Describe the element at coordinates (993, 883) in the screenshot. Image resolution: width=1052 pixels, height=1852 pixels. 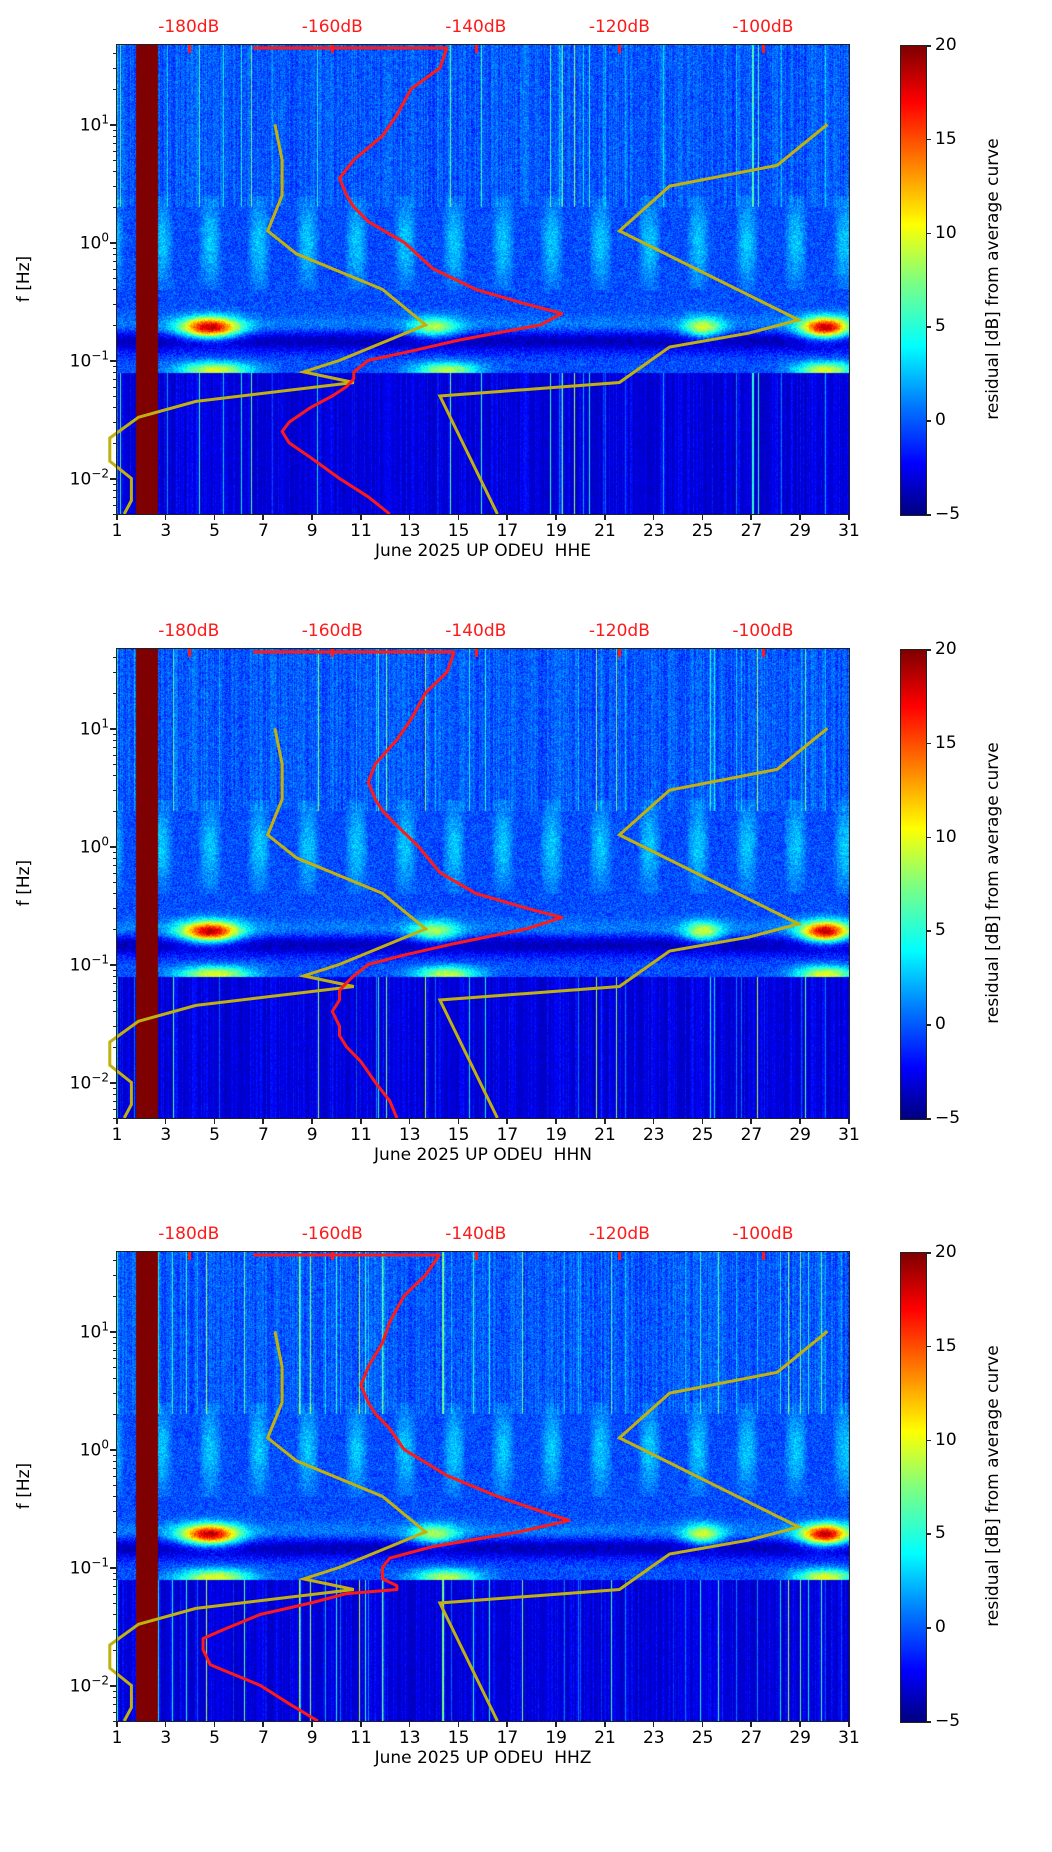
I see `colorbar-label: residual [dB] from average curve` at that location.